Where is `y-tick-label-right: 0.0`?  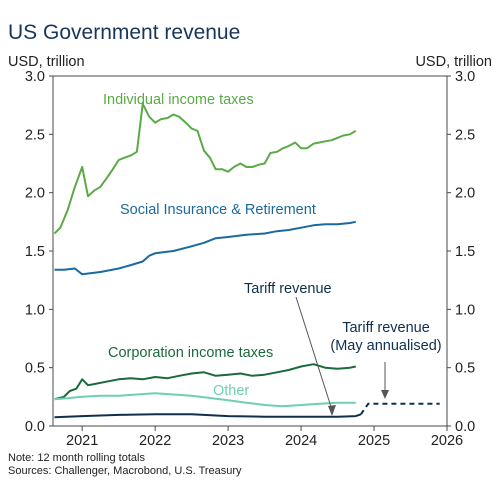 y-tick-label-right: 0.0 is located at coordinates (465, 427).